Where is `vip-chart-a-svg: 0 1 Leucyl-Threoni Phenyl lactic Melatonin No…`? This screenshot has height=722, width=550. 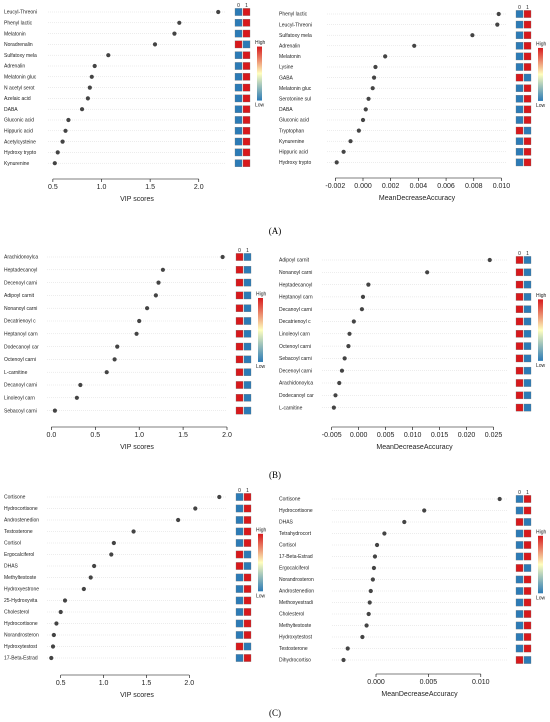 vip-chart-a-svg: 0 1 Leucyl-Threoni Phenyl lactic Melatonin No… is located at coordinates (135, 103).